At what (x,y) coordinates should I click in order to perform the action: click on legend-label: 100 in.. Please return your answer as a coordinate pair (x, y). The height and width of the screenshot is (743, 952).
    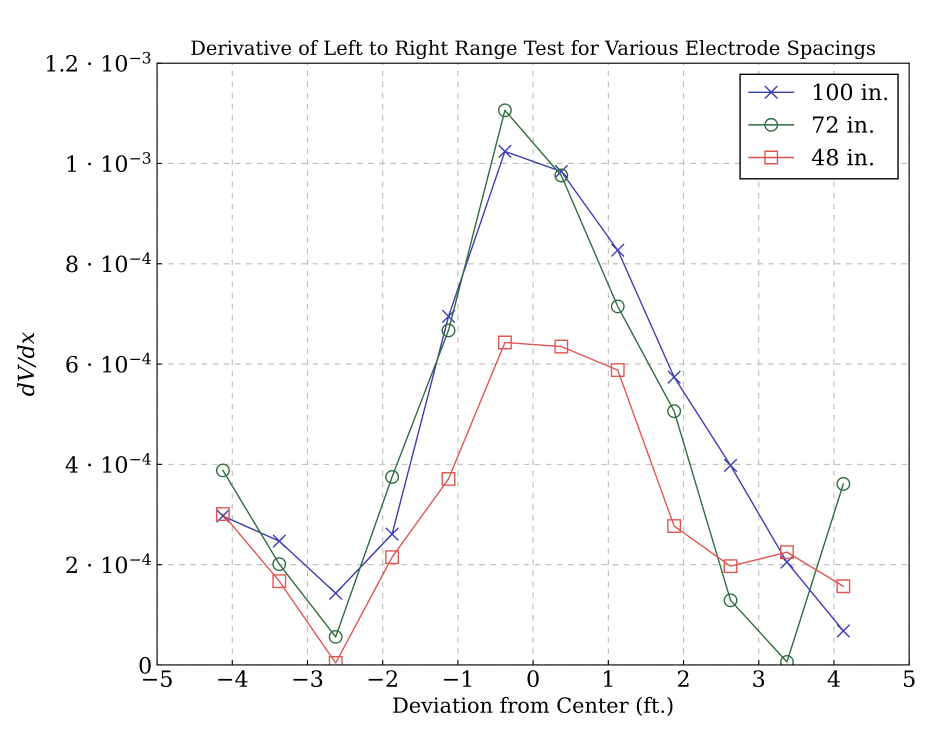
    Looking at the image, I should click on (851, 92).